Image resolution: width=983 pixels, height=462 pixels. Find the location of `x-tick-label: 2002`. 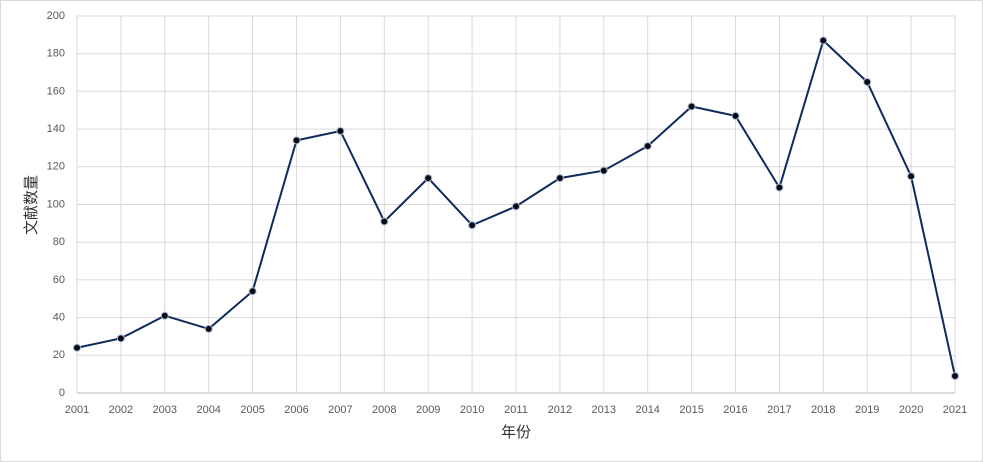

x-tick-label: 2002 is located at coordinates (121, 410).